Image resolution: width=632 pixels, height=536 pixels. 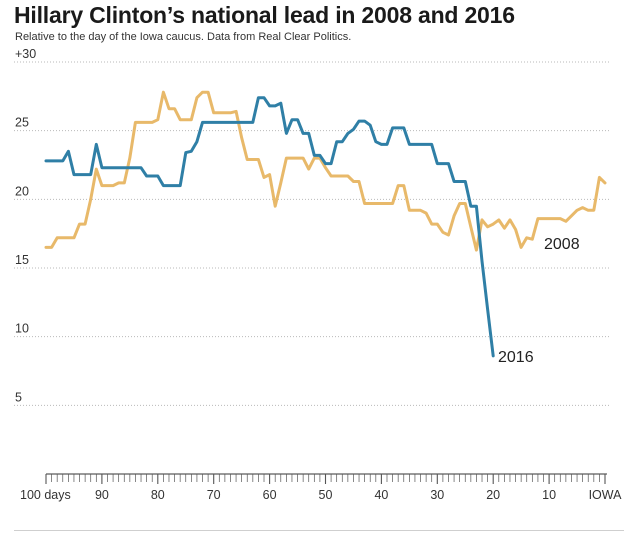 What do you see at coordinates (214, 495) in the screenshot?
I see `x-tick-label: 70` at bounding box center [214, 495].